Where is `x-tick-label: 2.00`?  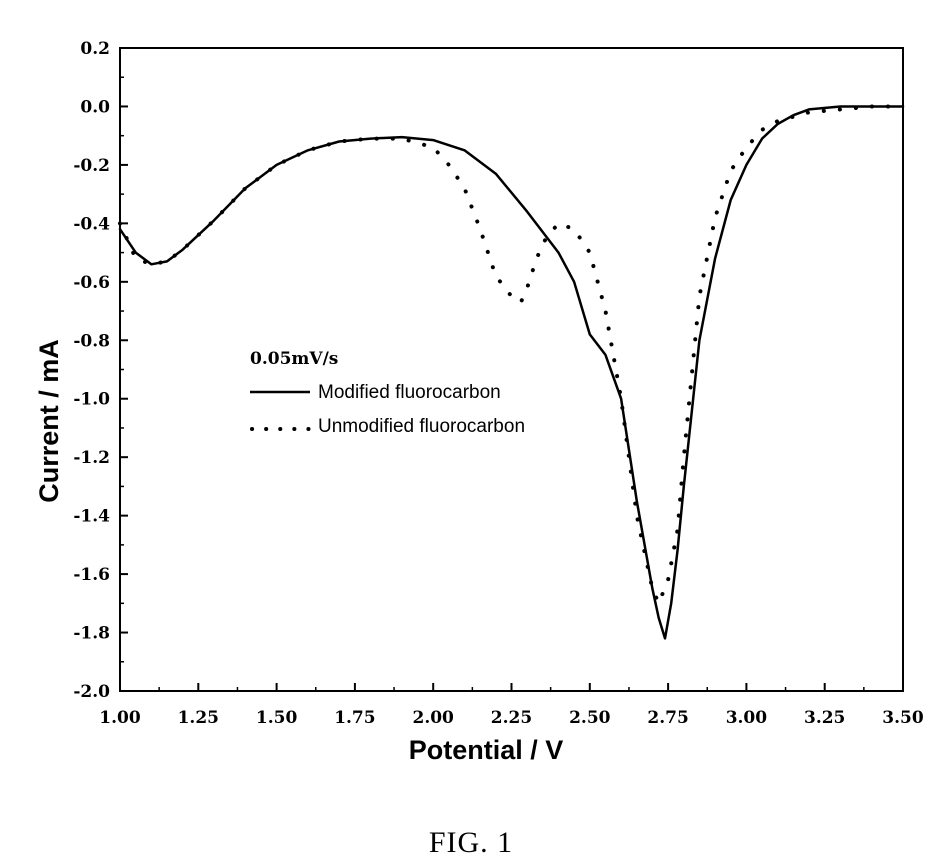 x-tick-label: 2.00 is located at coordinates (433, 718).